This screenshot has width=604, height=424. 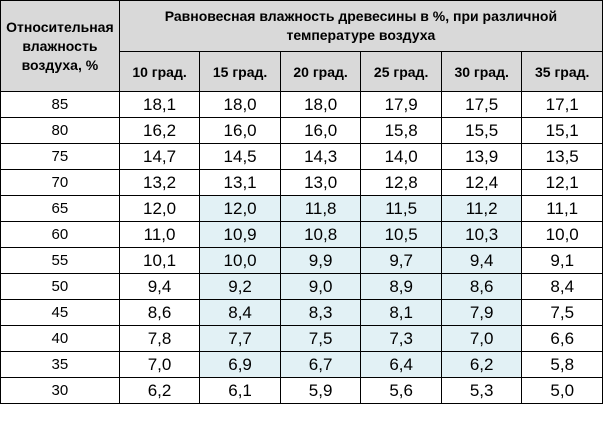 What do you see at coordinates (240, 71) in the screenshot?
I see `temperature-column-header: 15 град.` at bounding box center [240, 71].